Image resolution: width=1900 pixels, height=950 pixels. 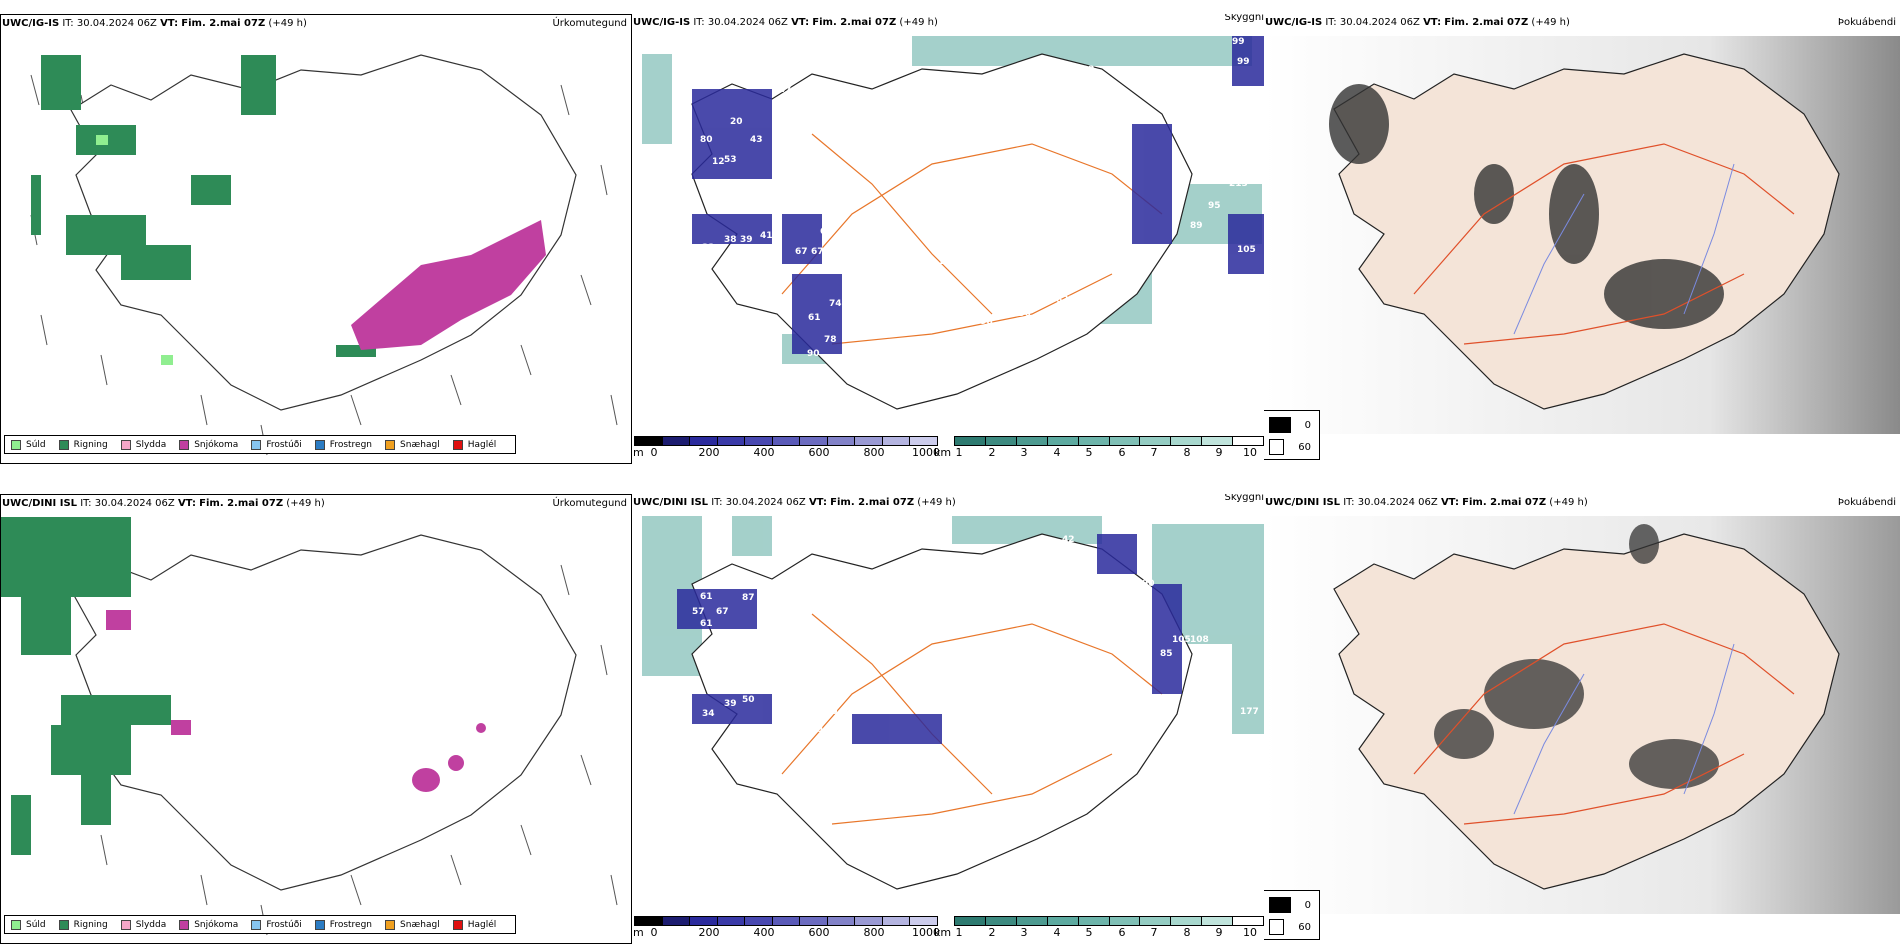 I want to click on svg-text: 256, so click(x=1021, y=314).